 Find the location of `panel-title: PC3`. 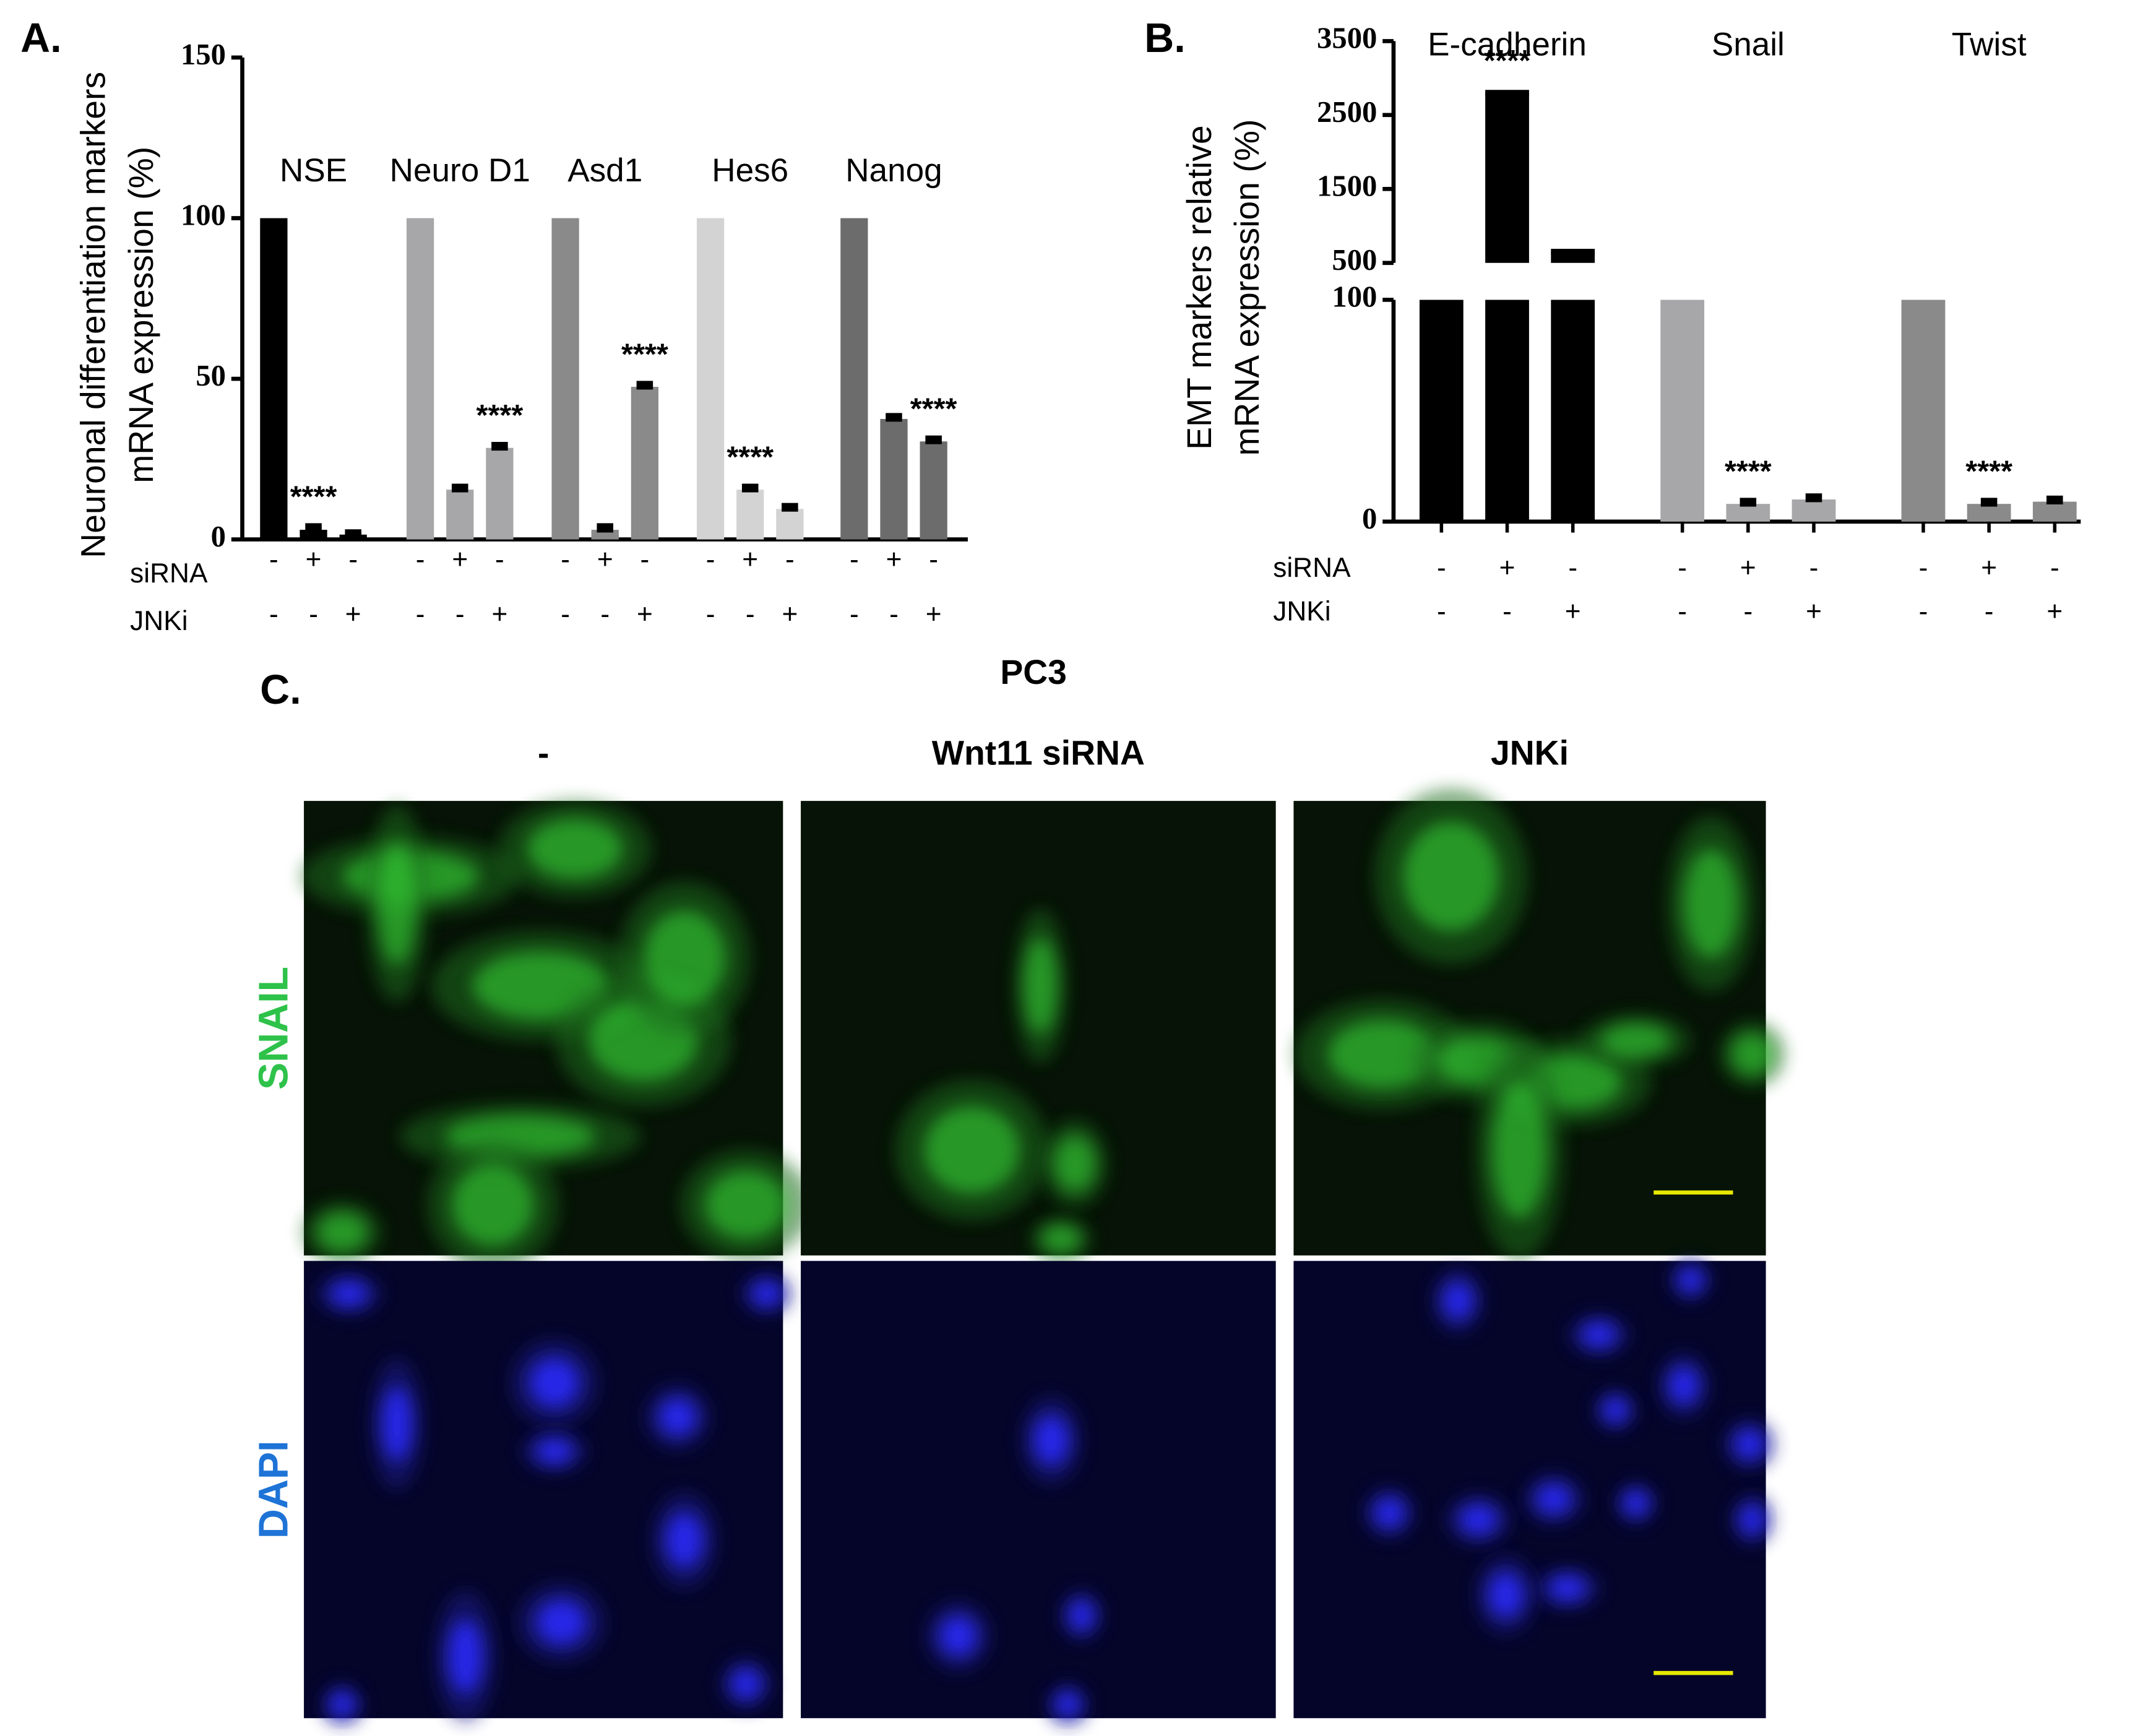

panel-title: PC3 is located at coordinates (1033, 672).